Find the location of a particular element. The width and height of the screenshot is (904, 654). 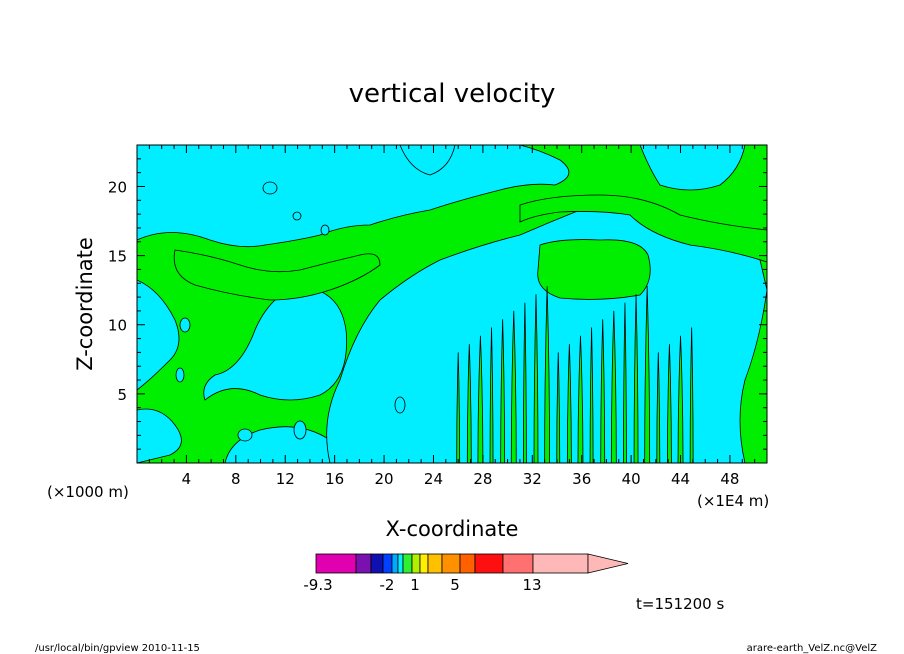

colorbar-label: 1 is located at coordinates (415, 585).